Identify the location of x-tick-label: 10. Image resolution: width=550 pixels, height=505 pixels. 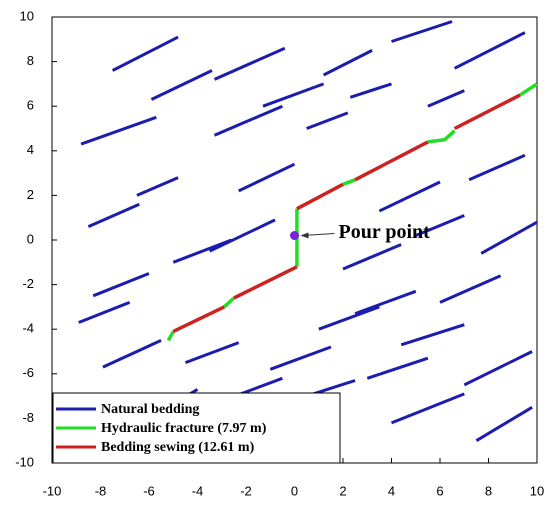
(537, 490).